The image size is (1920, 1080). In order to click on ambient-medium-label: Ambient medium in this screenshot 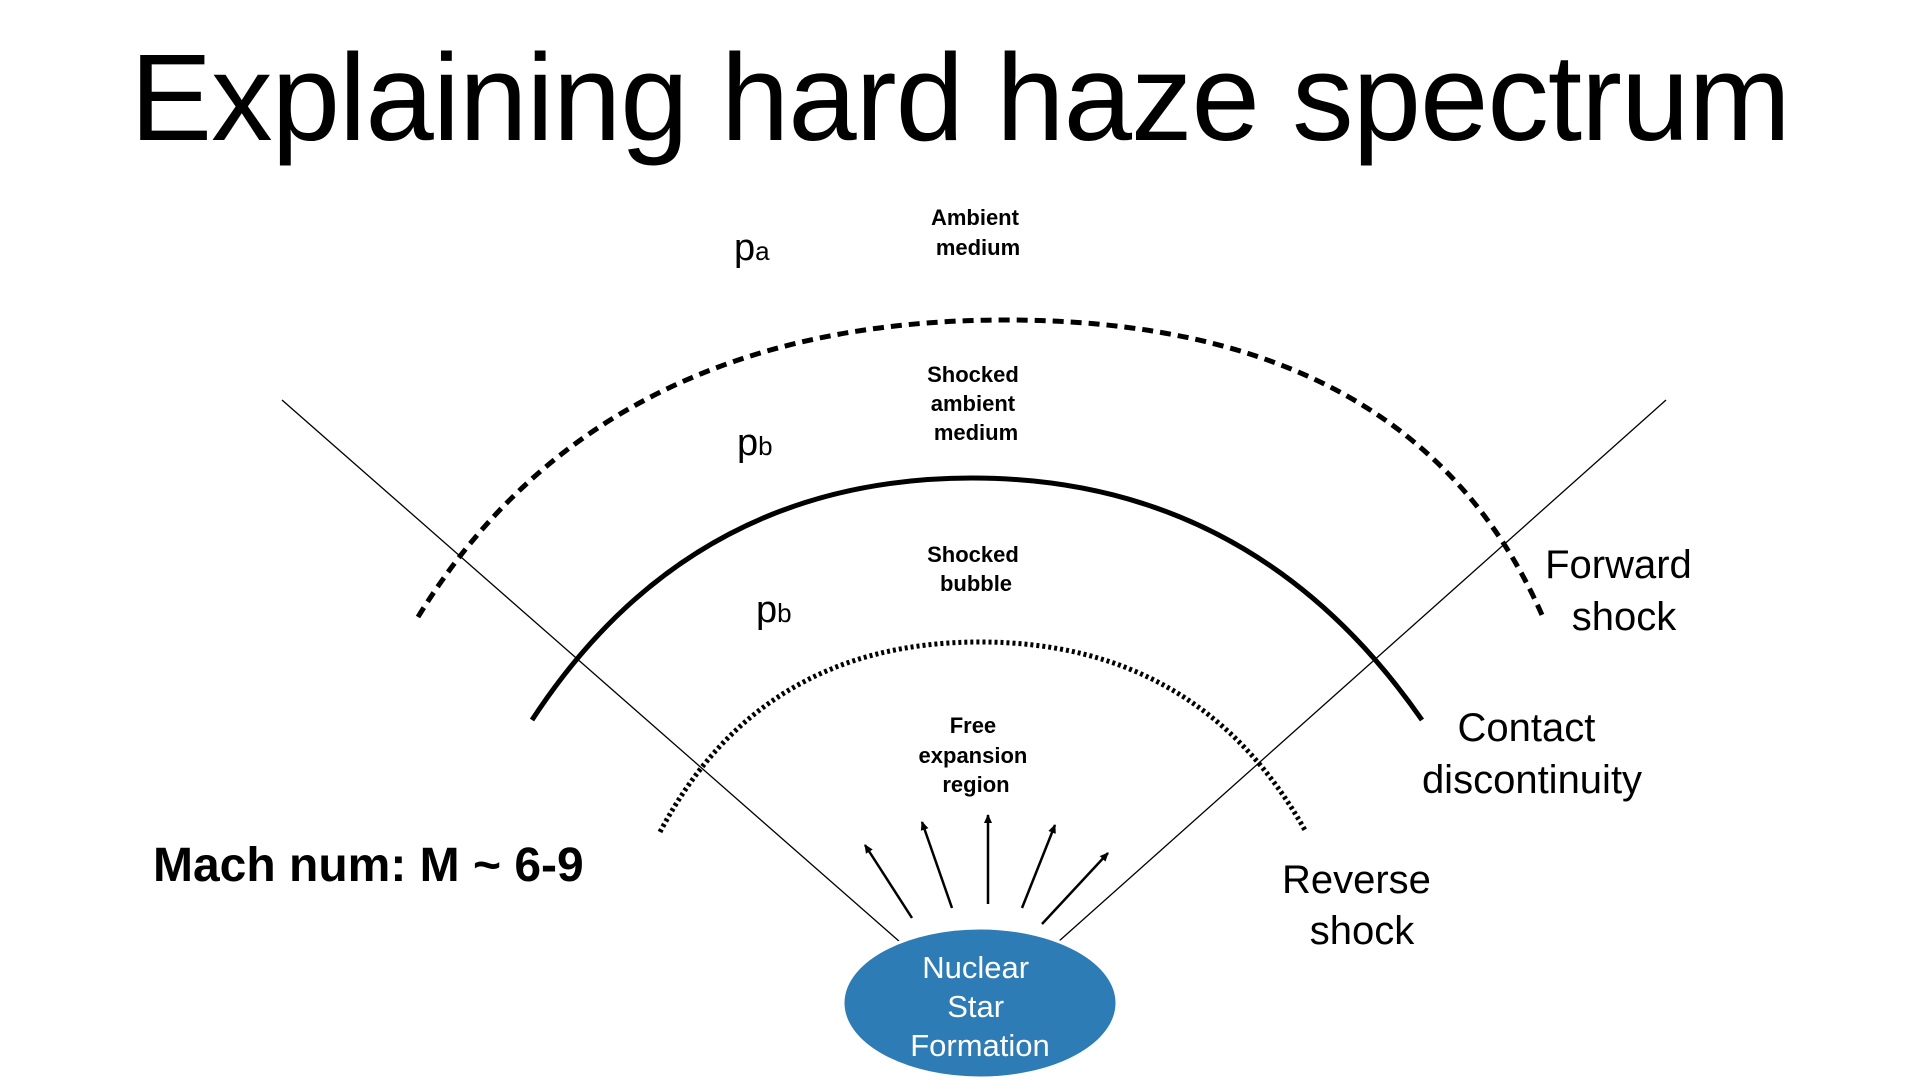, I will do `click(978, 232)`.